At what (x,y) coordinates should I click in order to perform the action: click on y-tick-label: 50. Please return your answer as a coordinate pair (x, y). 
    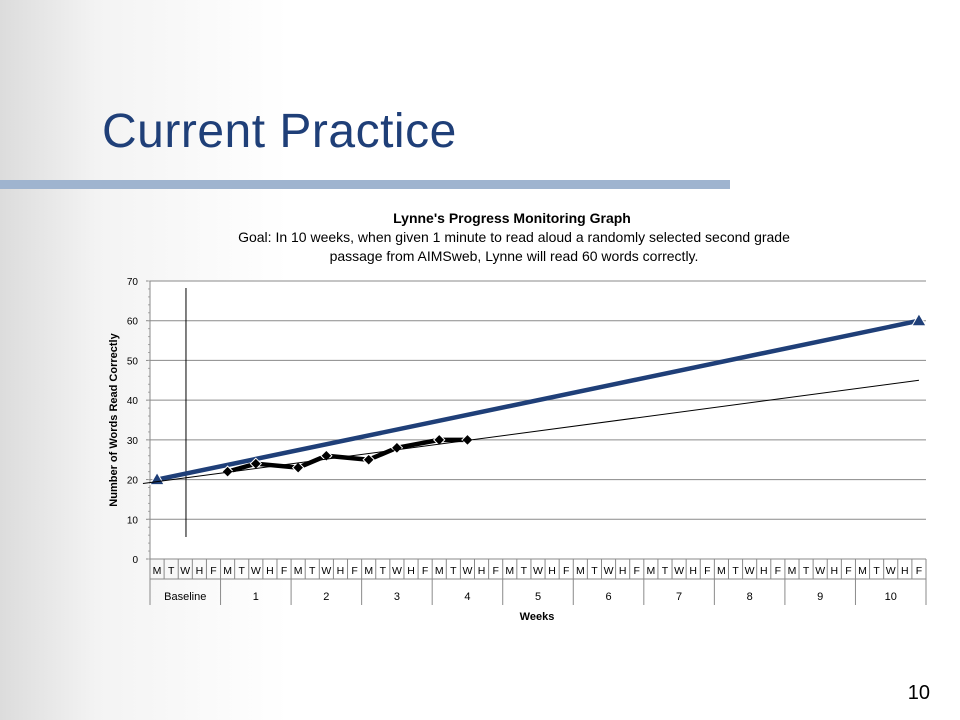
    Looking at the image, I should click on (133, 361).